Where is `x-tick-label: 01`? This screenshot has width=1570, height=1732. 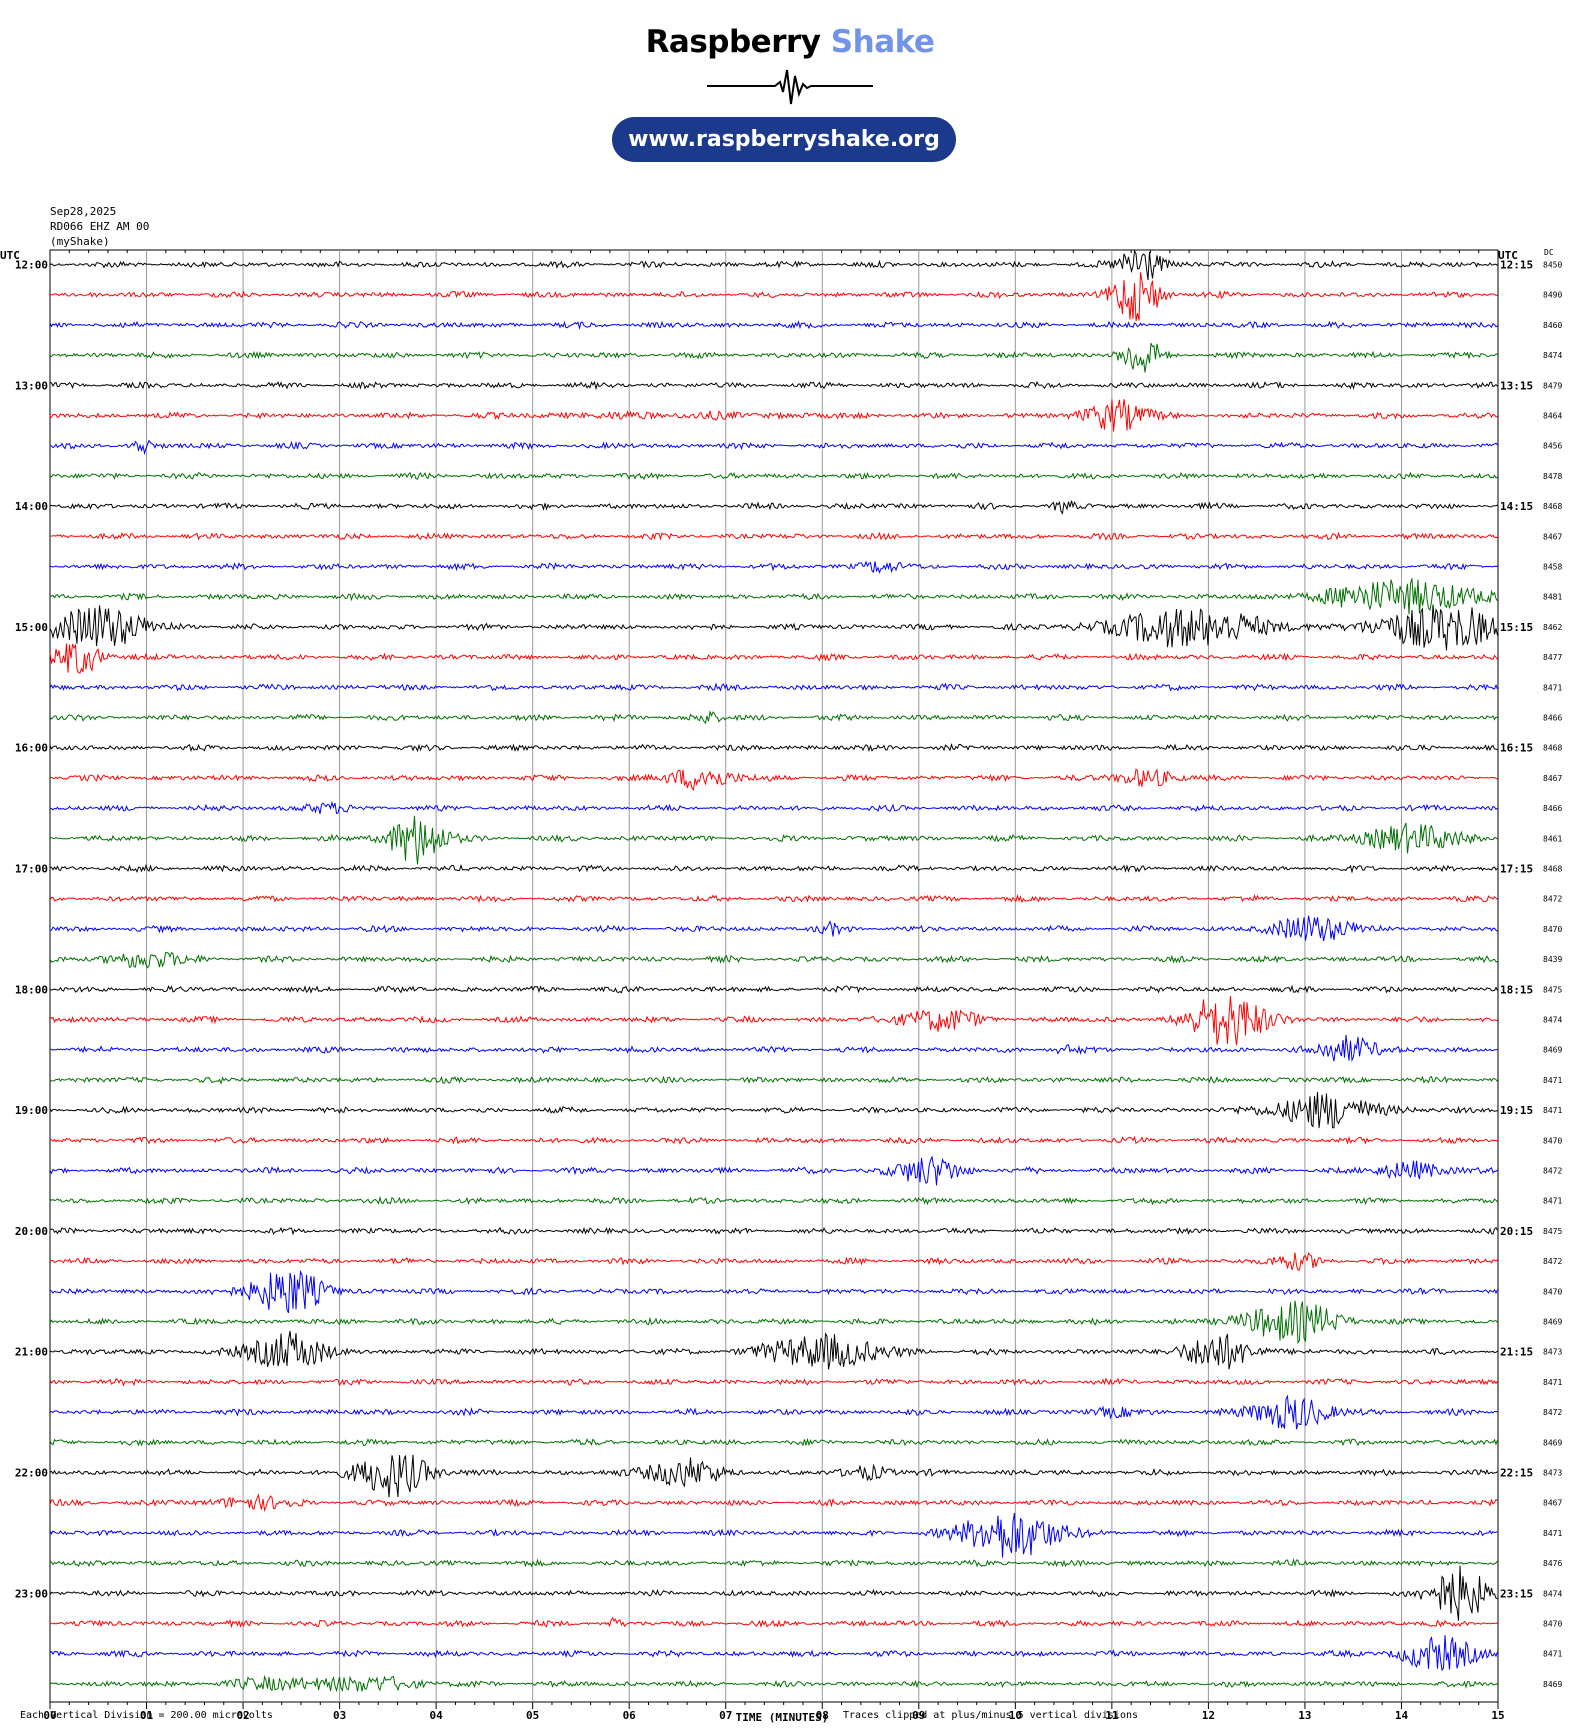
x-tick-label: 01 is located at coordinates (147, 1715).